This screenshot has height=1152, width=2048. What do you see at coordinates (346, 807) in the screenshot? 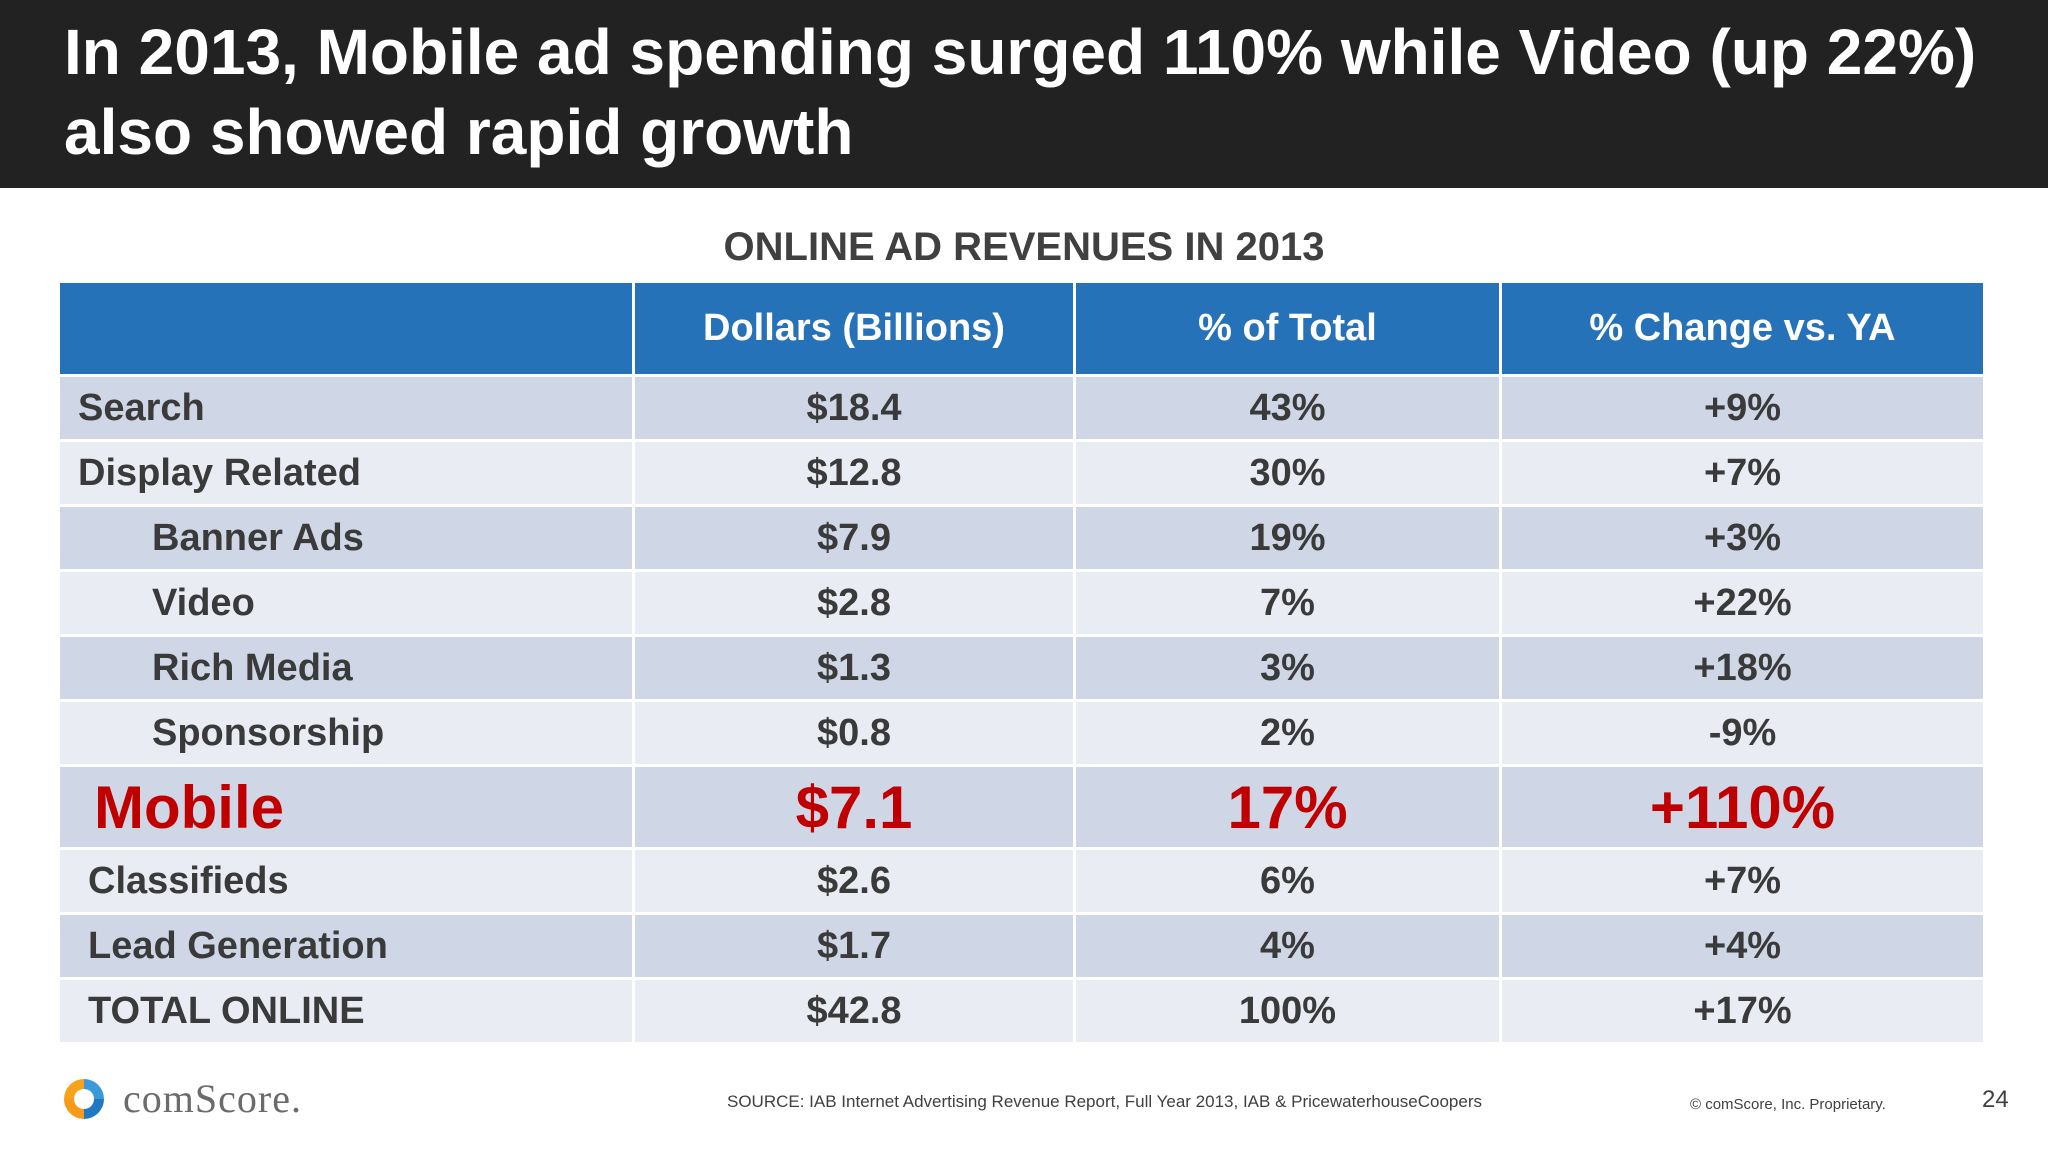
I see `row-label: Mobile` at bounding box center [346, 807].